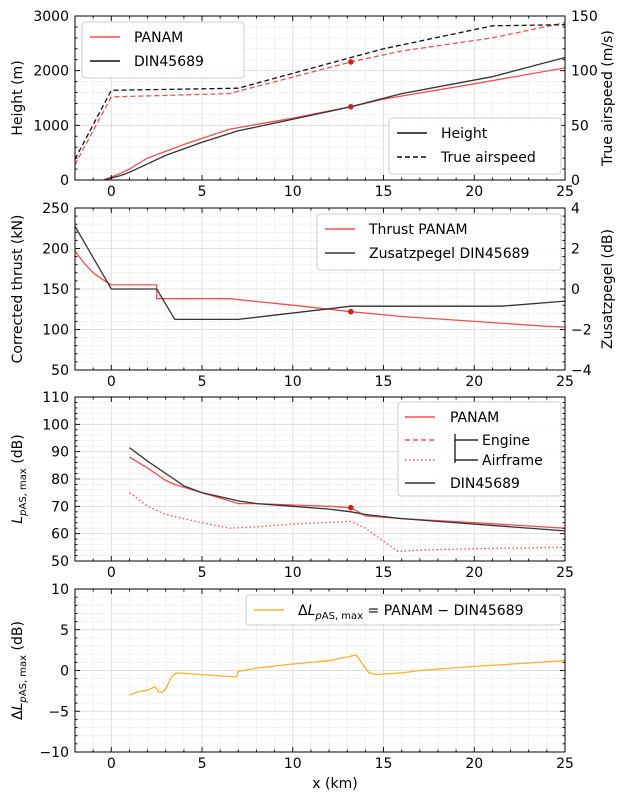 This screenshot has width=623, height=796. I want to click on y-right-tick-label: −2, so click(581, 331).